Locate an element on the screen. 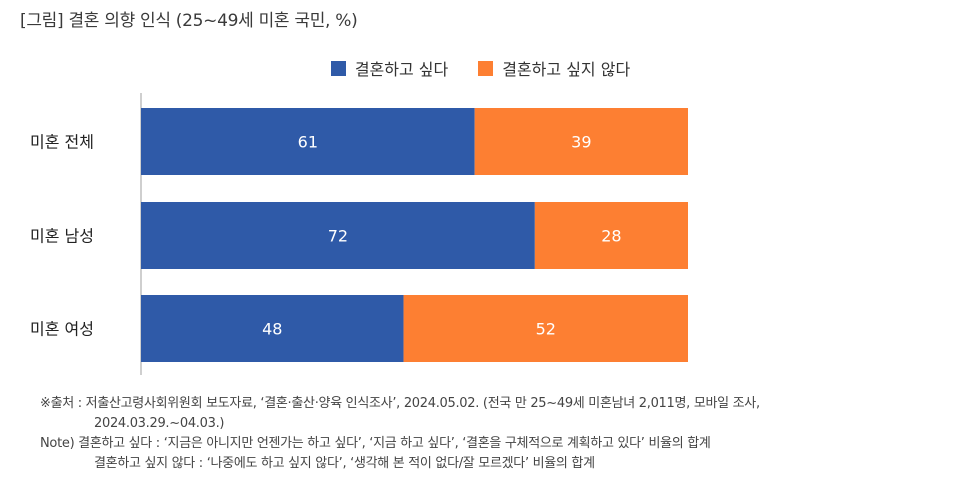  chart-title: [그림] 결혼 의향 인식 (25~49세 미혼 국민, %) is located at coordinates (189, 21).